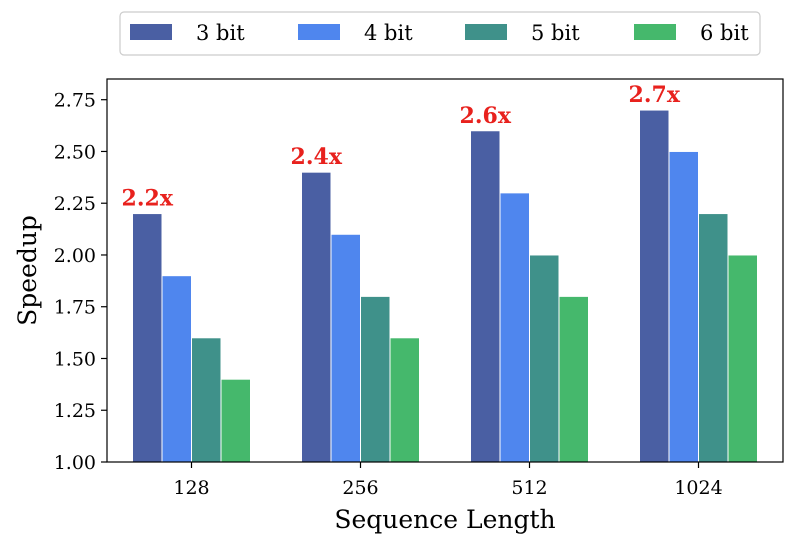 The height and width of the screenshot is (547, 797). What do you see at coordinates (75, 256) in the screenshot?
I see `y-tick-label: 2.00` at bounding box center [75, 256].